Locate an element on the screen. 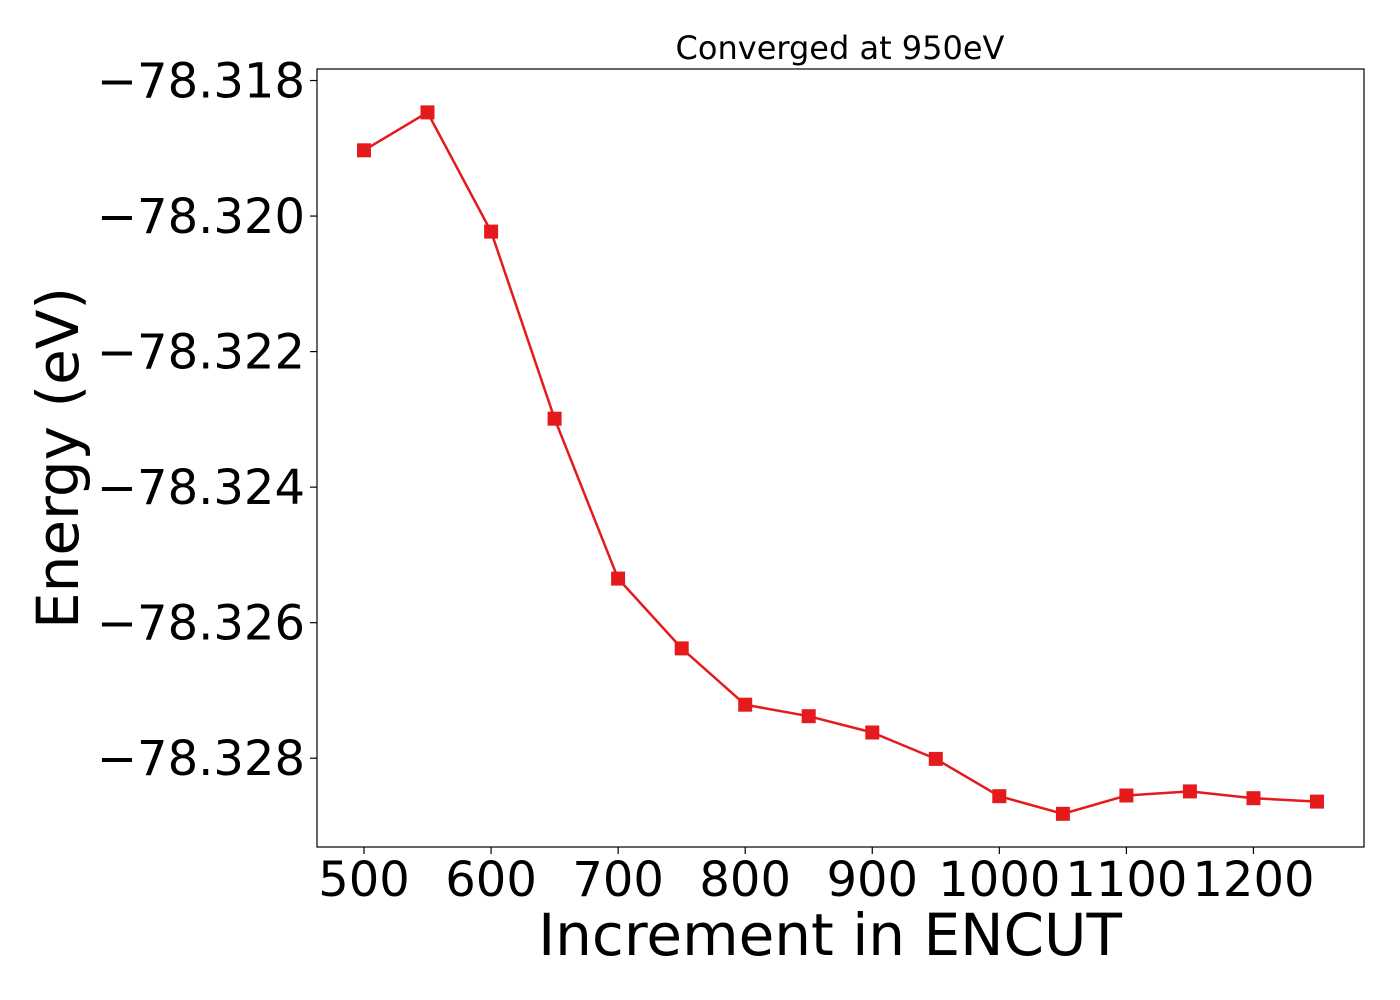 The image size is (1400, 1000). x-tick-label: 1200 is located at coordinates (1253, 880).